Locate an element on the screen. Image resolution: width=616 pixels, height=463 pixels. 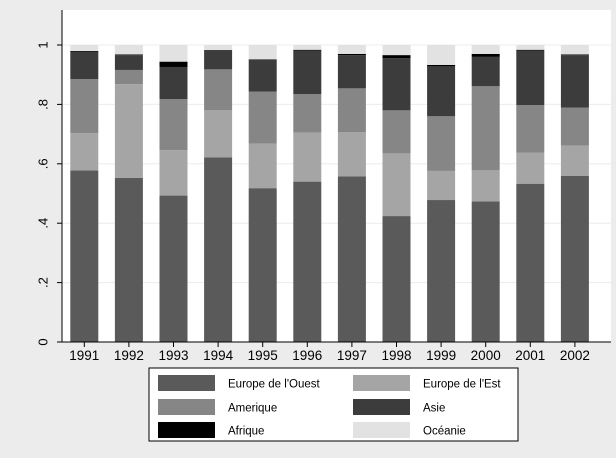
legend-item-2: Amerique is located at coordinates (217, 407).